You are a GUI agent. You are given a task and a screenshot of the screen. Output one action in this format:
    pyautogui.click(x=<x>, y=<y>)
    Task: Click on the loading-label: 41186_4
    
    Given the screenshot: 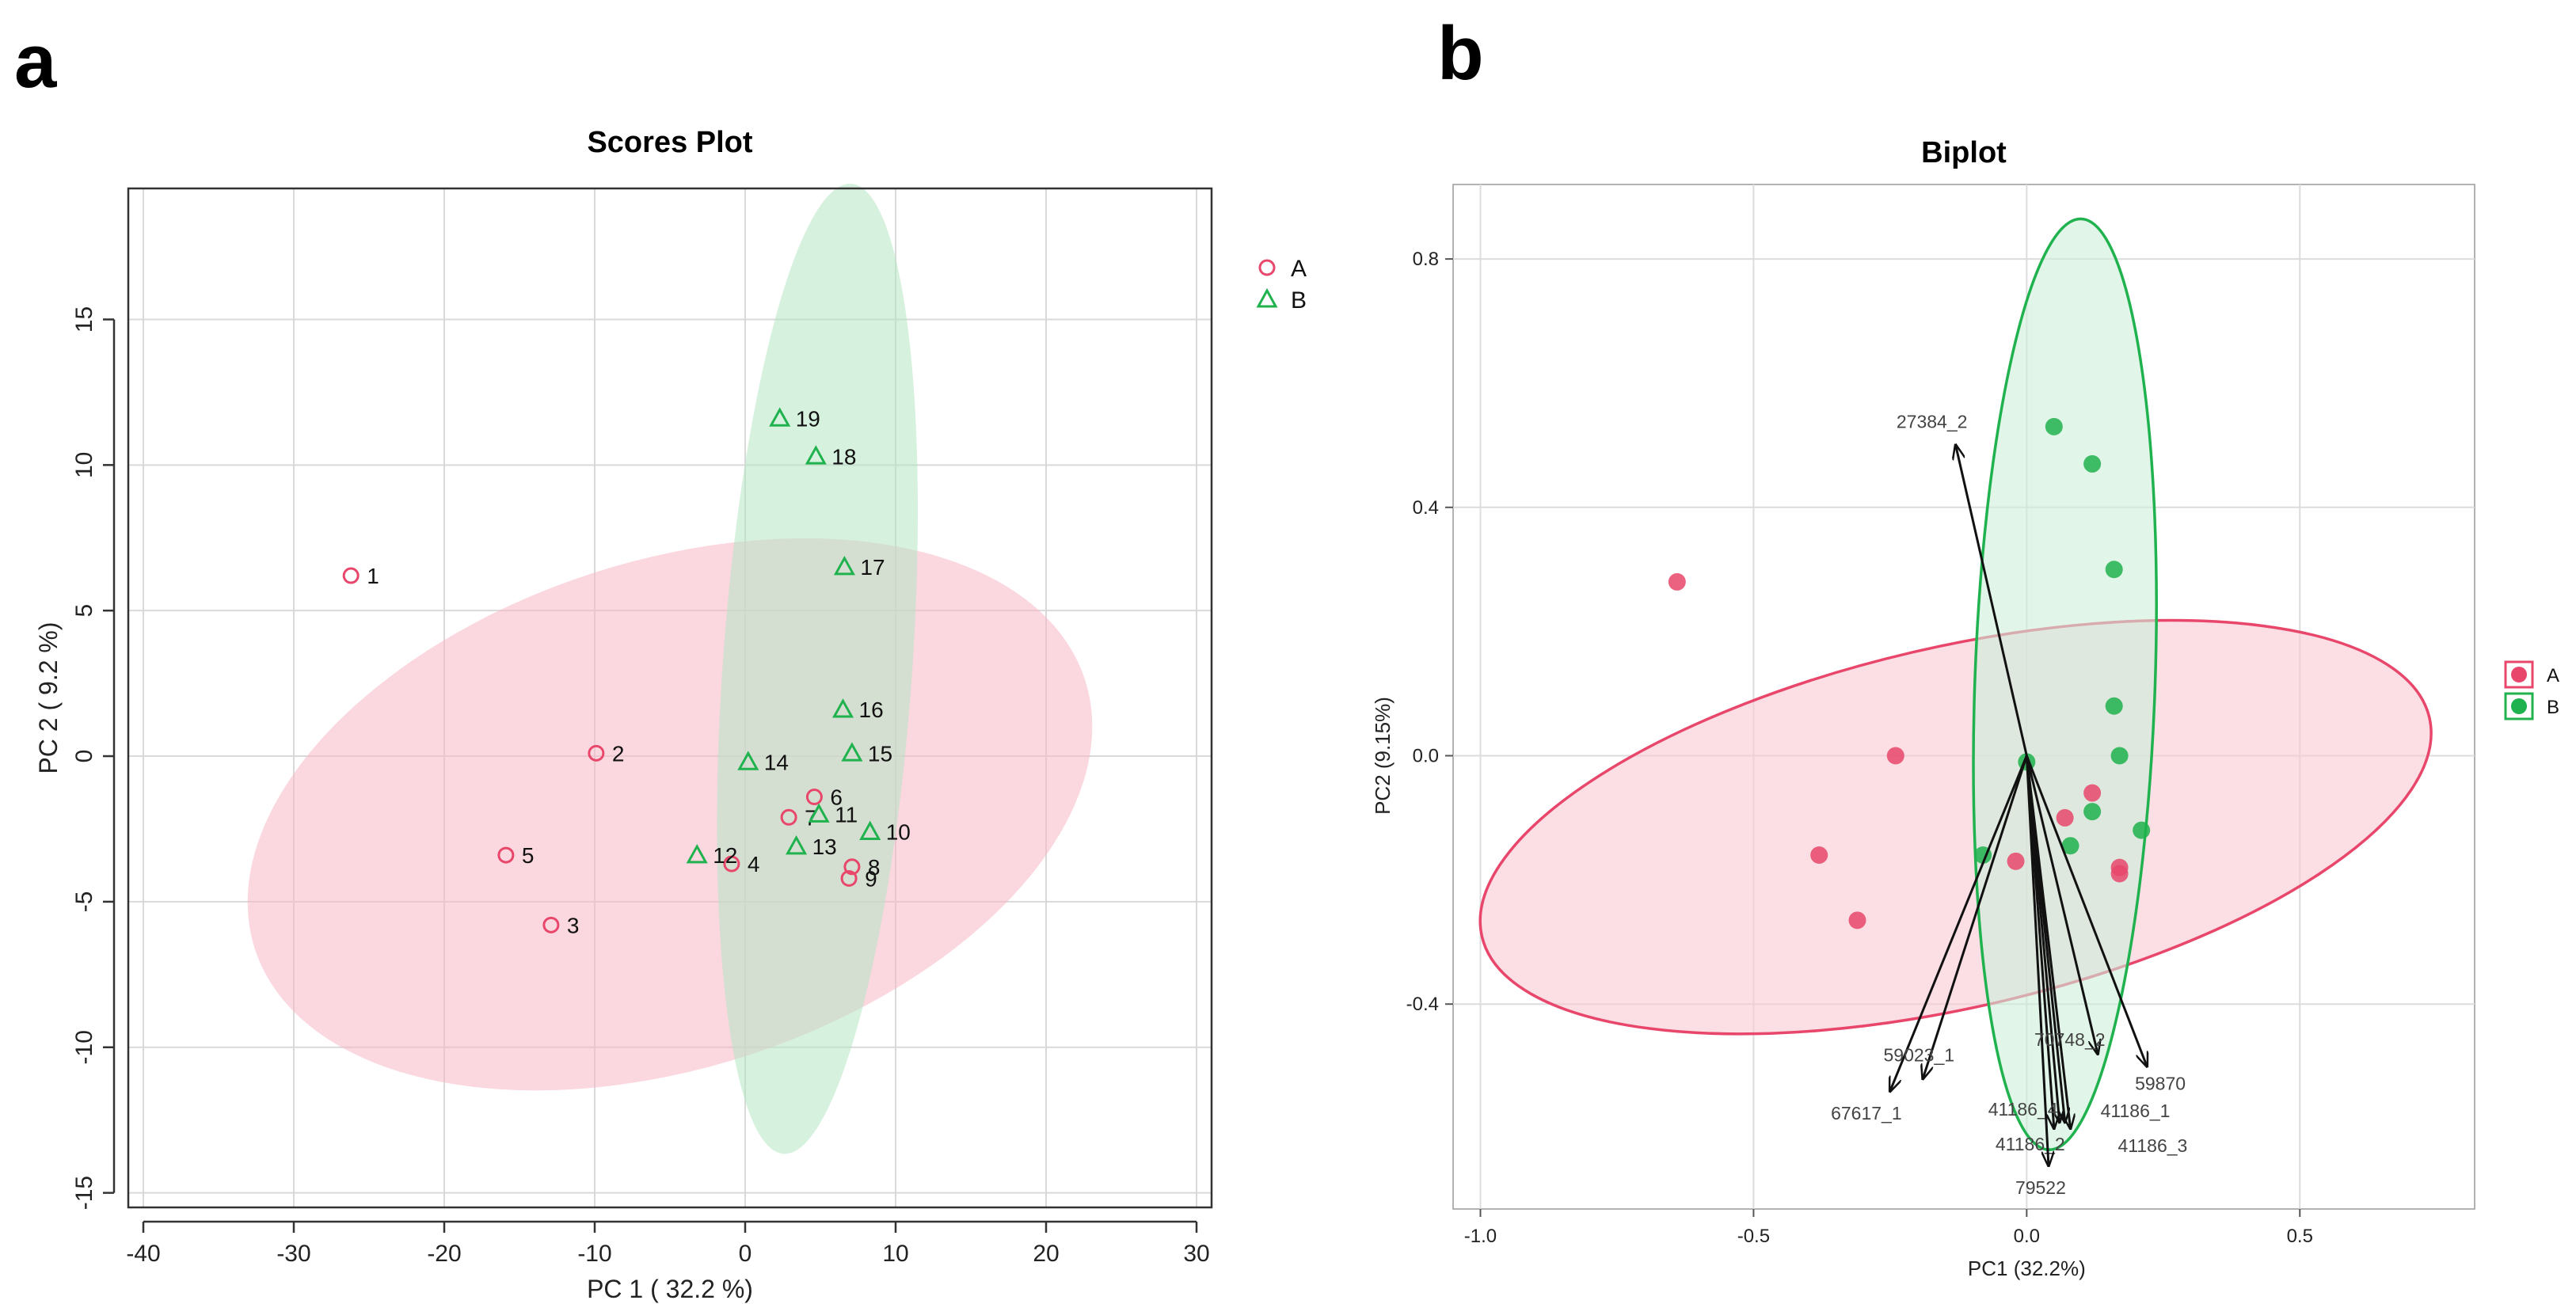 What is the action you would take?
    pyautogui.click(x=2023, y=1110)
    